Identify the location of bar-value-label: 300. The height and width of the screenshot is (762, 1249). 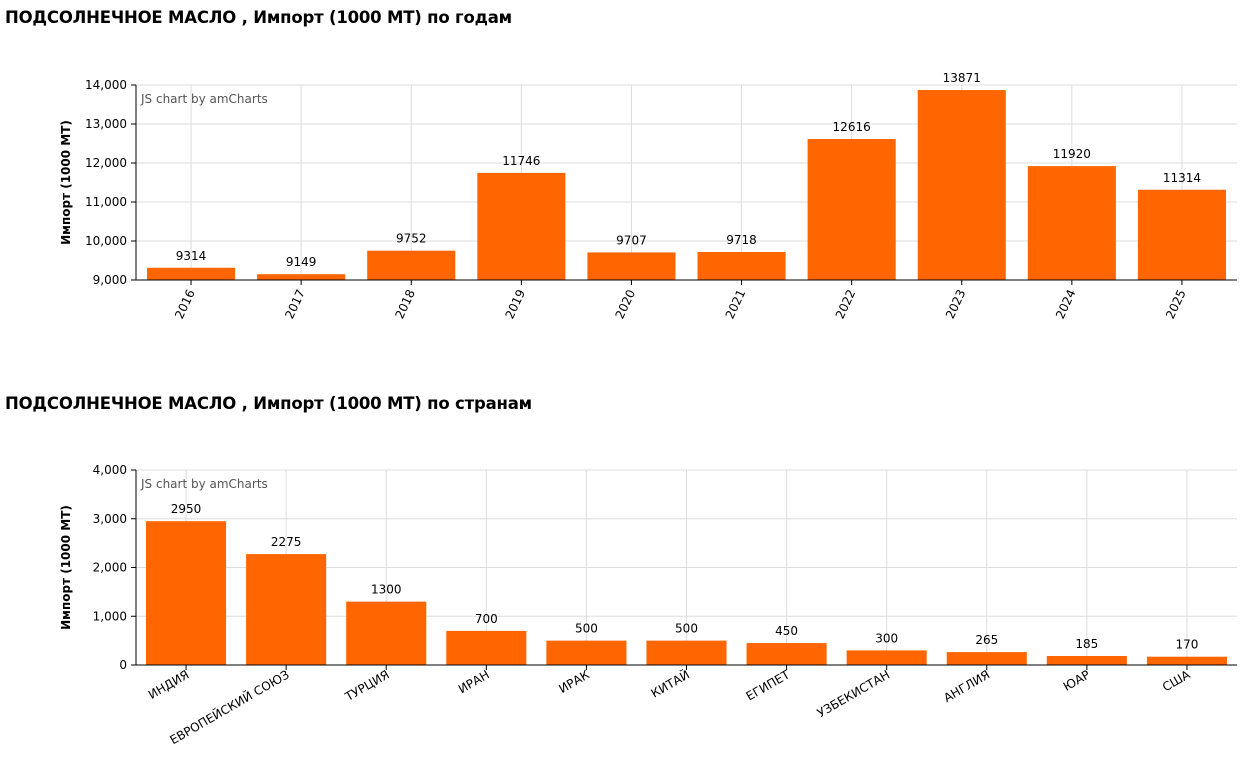
(886, 638).